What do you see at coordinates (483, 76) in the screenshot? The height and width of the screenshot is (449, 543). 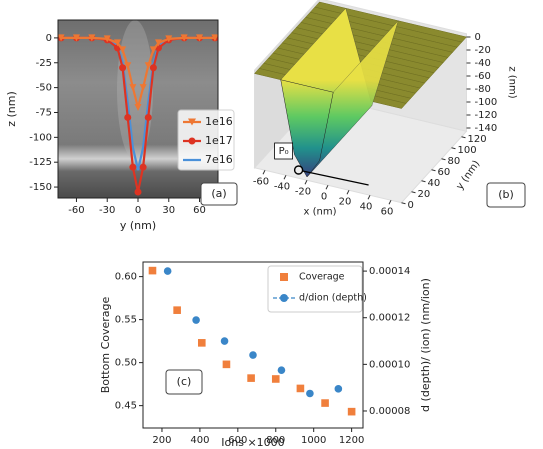 I see `z-tick-label: -60` at bounding box center [483, 76].